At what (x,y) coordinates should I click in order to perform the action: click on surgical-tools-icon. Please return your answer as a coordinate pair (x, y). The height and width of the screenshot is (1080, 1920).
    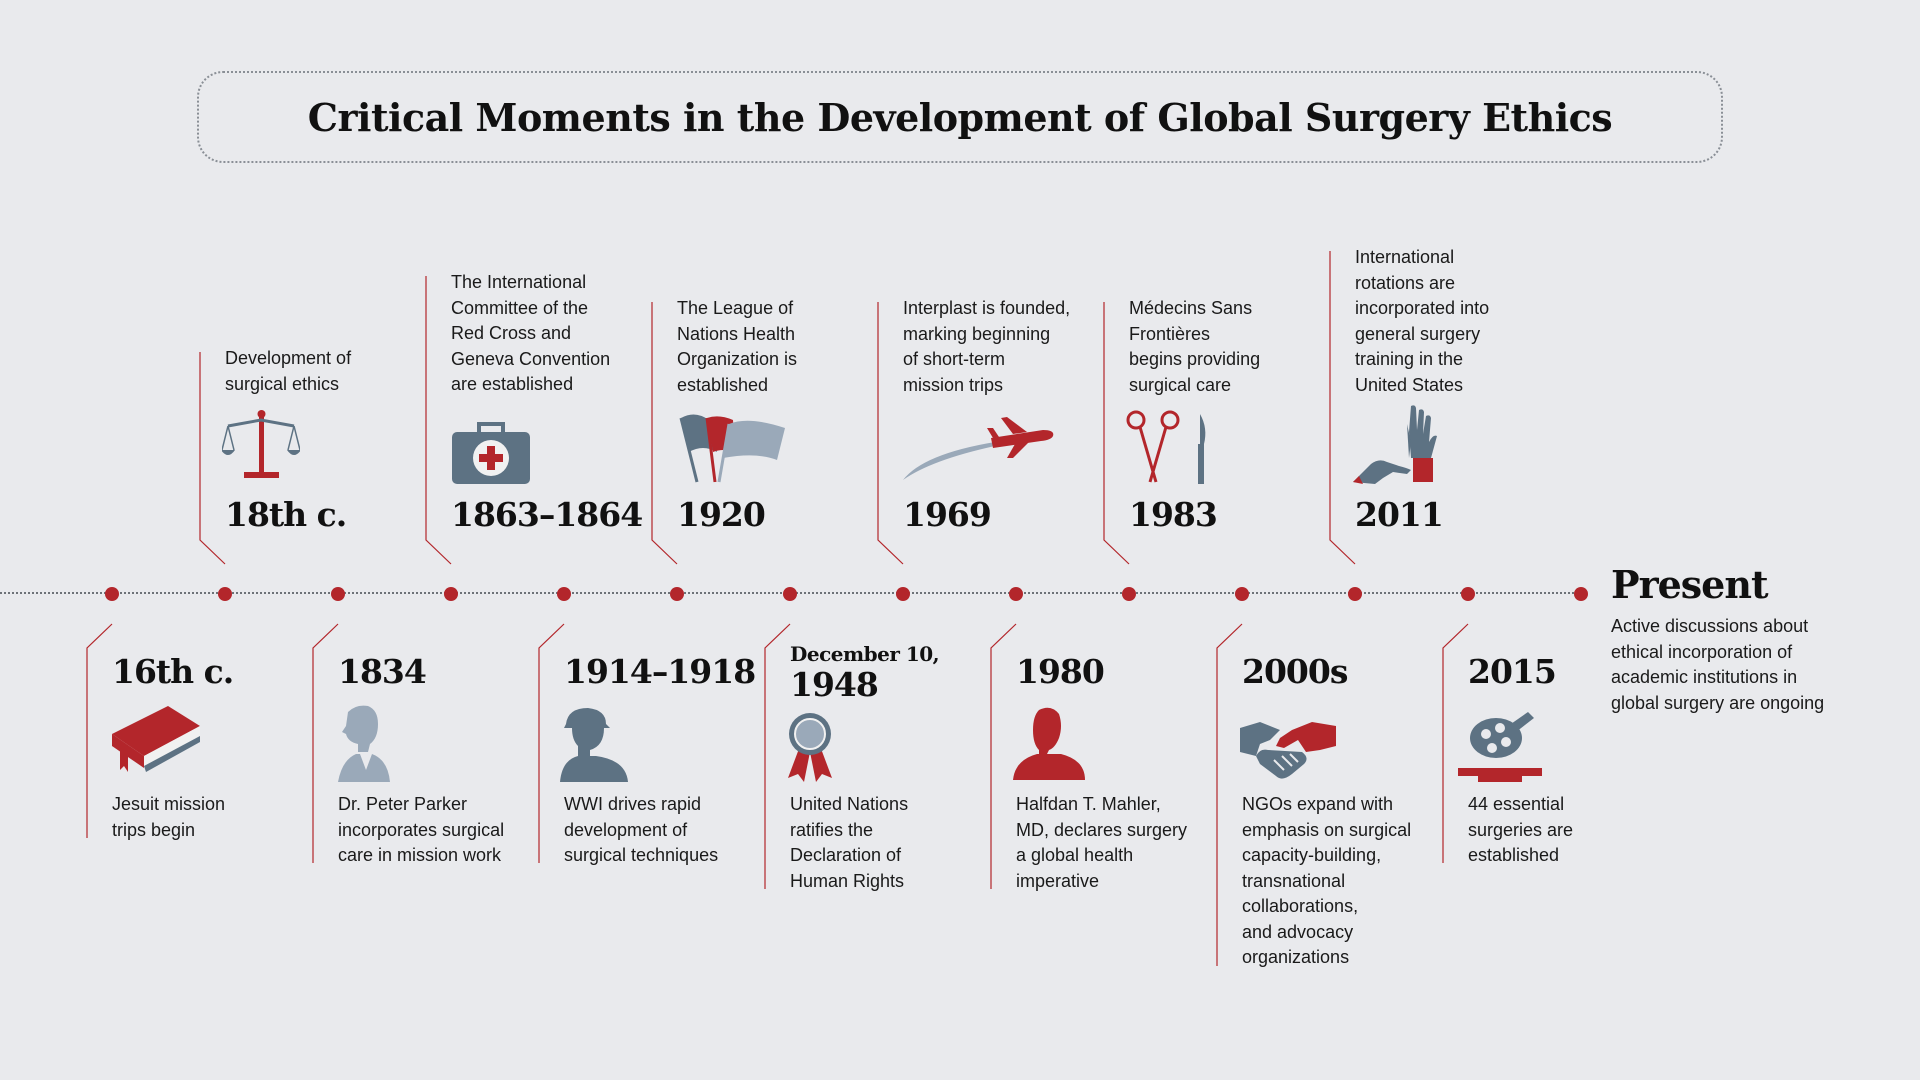
    Looking at the image, I should click on (1166, 447).